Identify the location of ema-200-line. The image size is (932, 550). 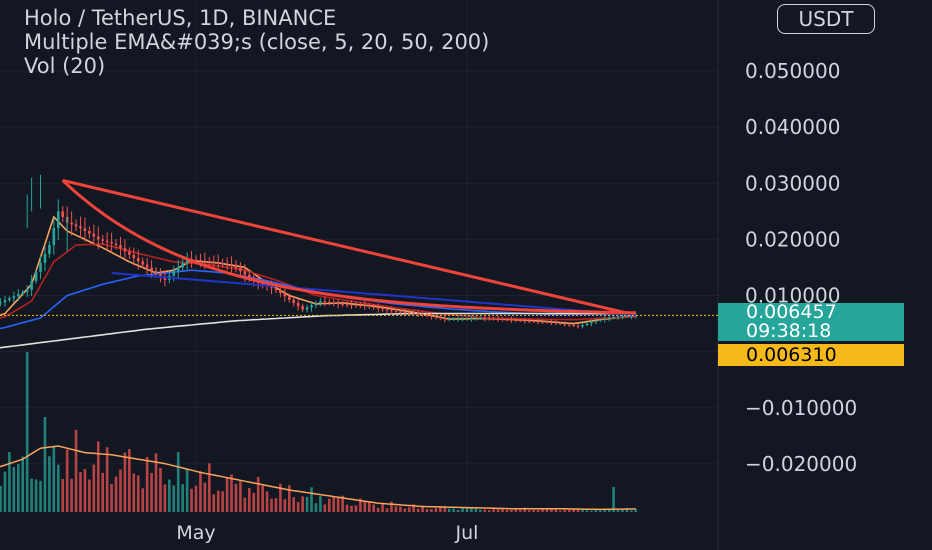
(318, 330).